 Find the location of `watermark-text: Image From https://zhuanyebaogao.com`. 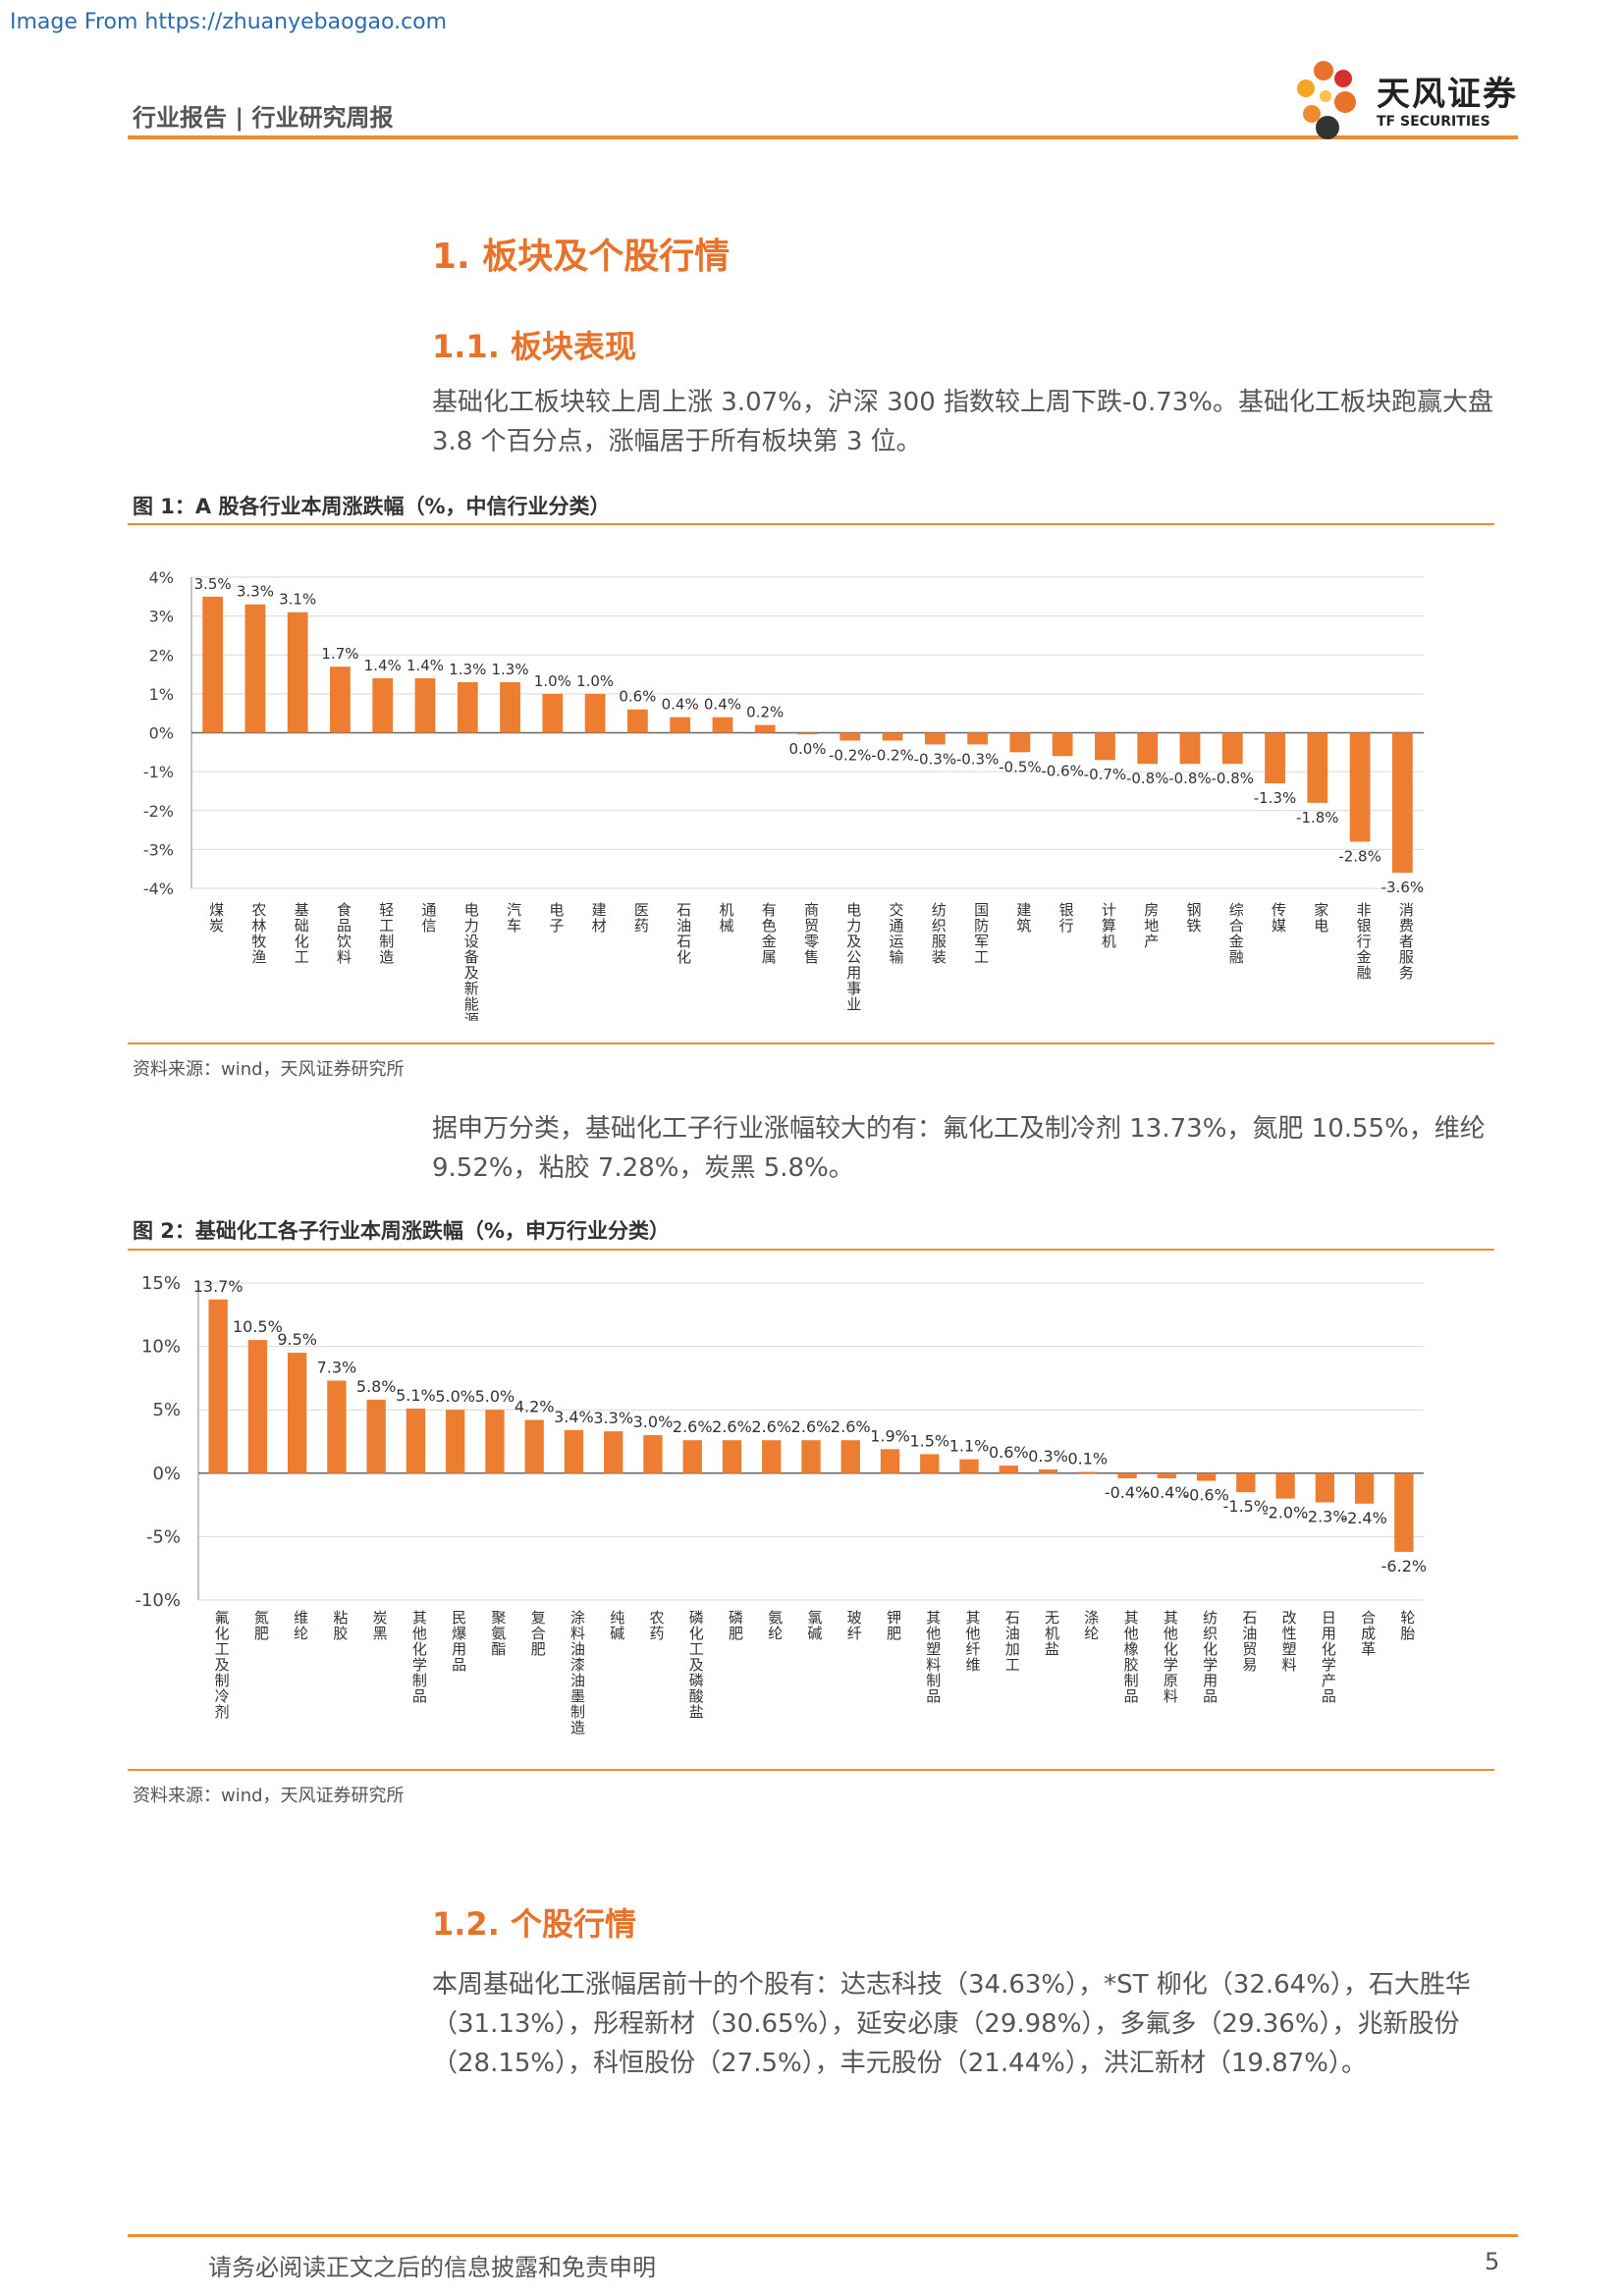

watermark-text: Image From https://zhuanyebaogao.com is located at coordinates (229, 22).